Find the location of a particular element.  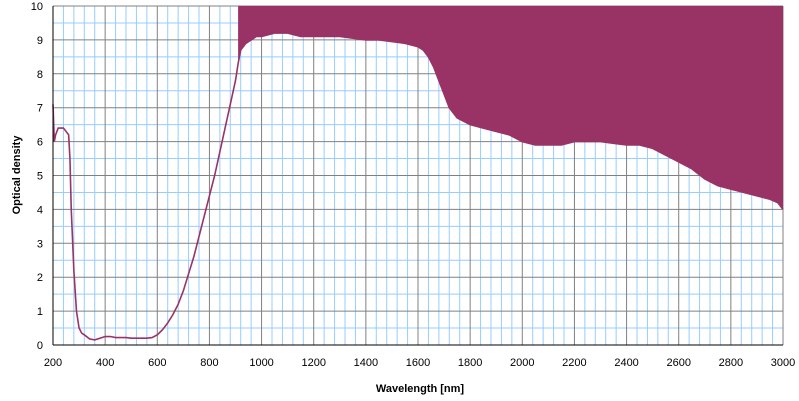

y-tick-labels: 0 1 2 3 4 5 6 7 8 9 10 is located at coordinates (37, 176).